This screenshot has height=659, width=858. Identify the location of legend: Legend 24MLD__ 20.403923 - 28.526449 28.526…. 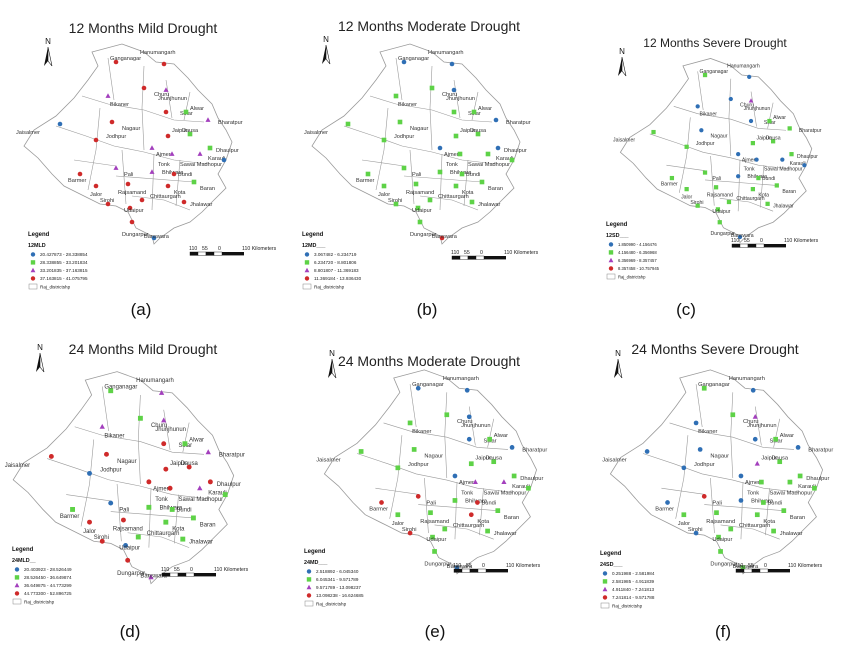
(42, 576).